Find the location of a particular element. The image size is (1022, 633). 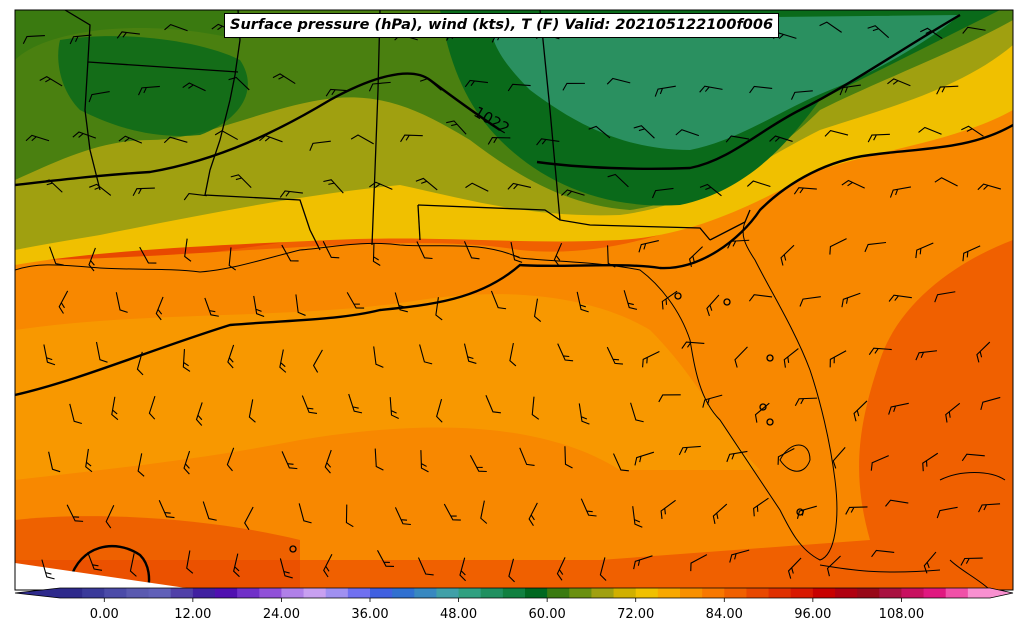

colorbar-min-extend is located at coordinates (37, 593).